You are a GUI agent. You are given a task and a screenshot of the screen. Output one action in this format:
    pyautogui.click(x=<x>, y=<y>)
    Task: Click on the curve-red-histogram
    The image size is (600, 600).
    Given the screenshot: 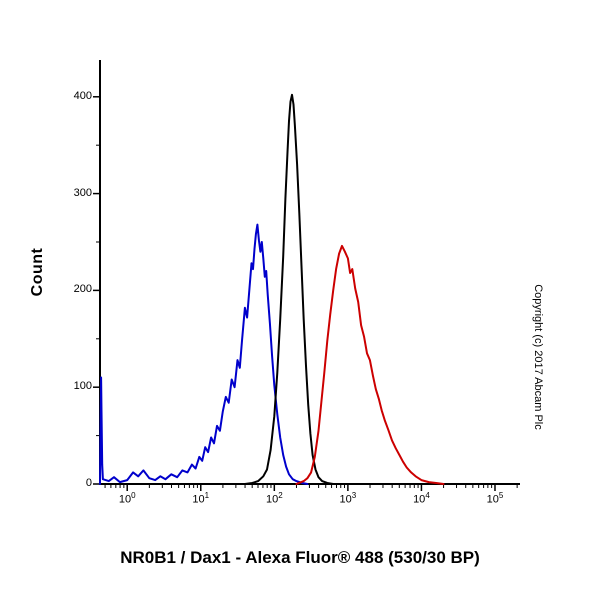 What is the action you would take?
    pyautogui.click(x=370, y=364)
    